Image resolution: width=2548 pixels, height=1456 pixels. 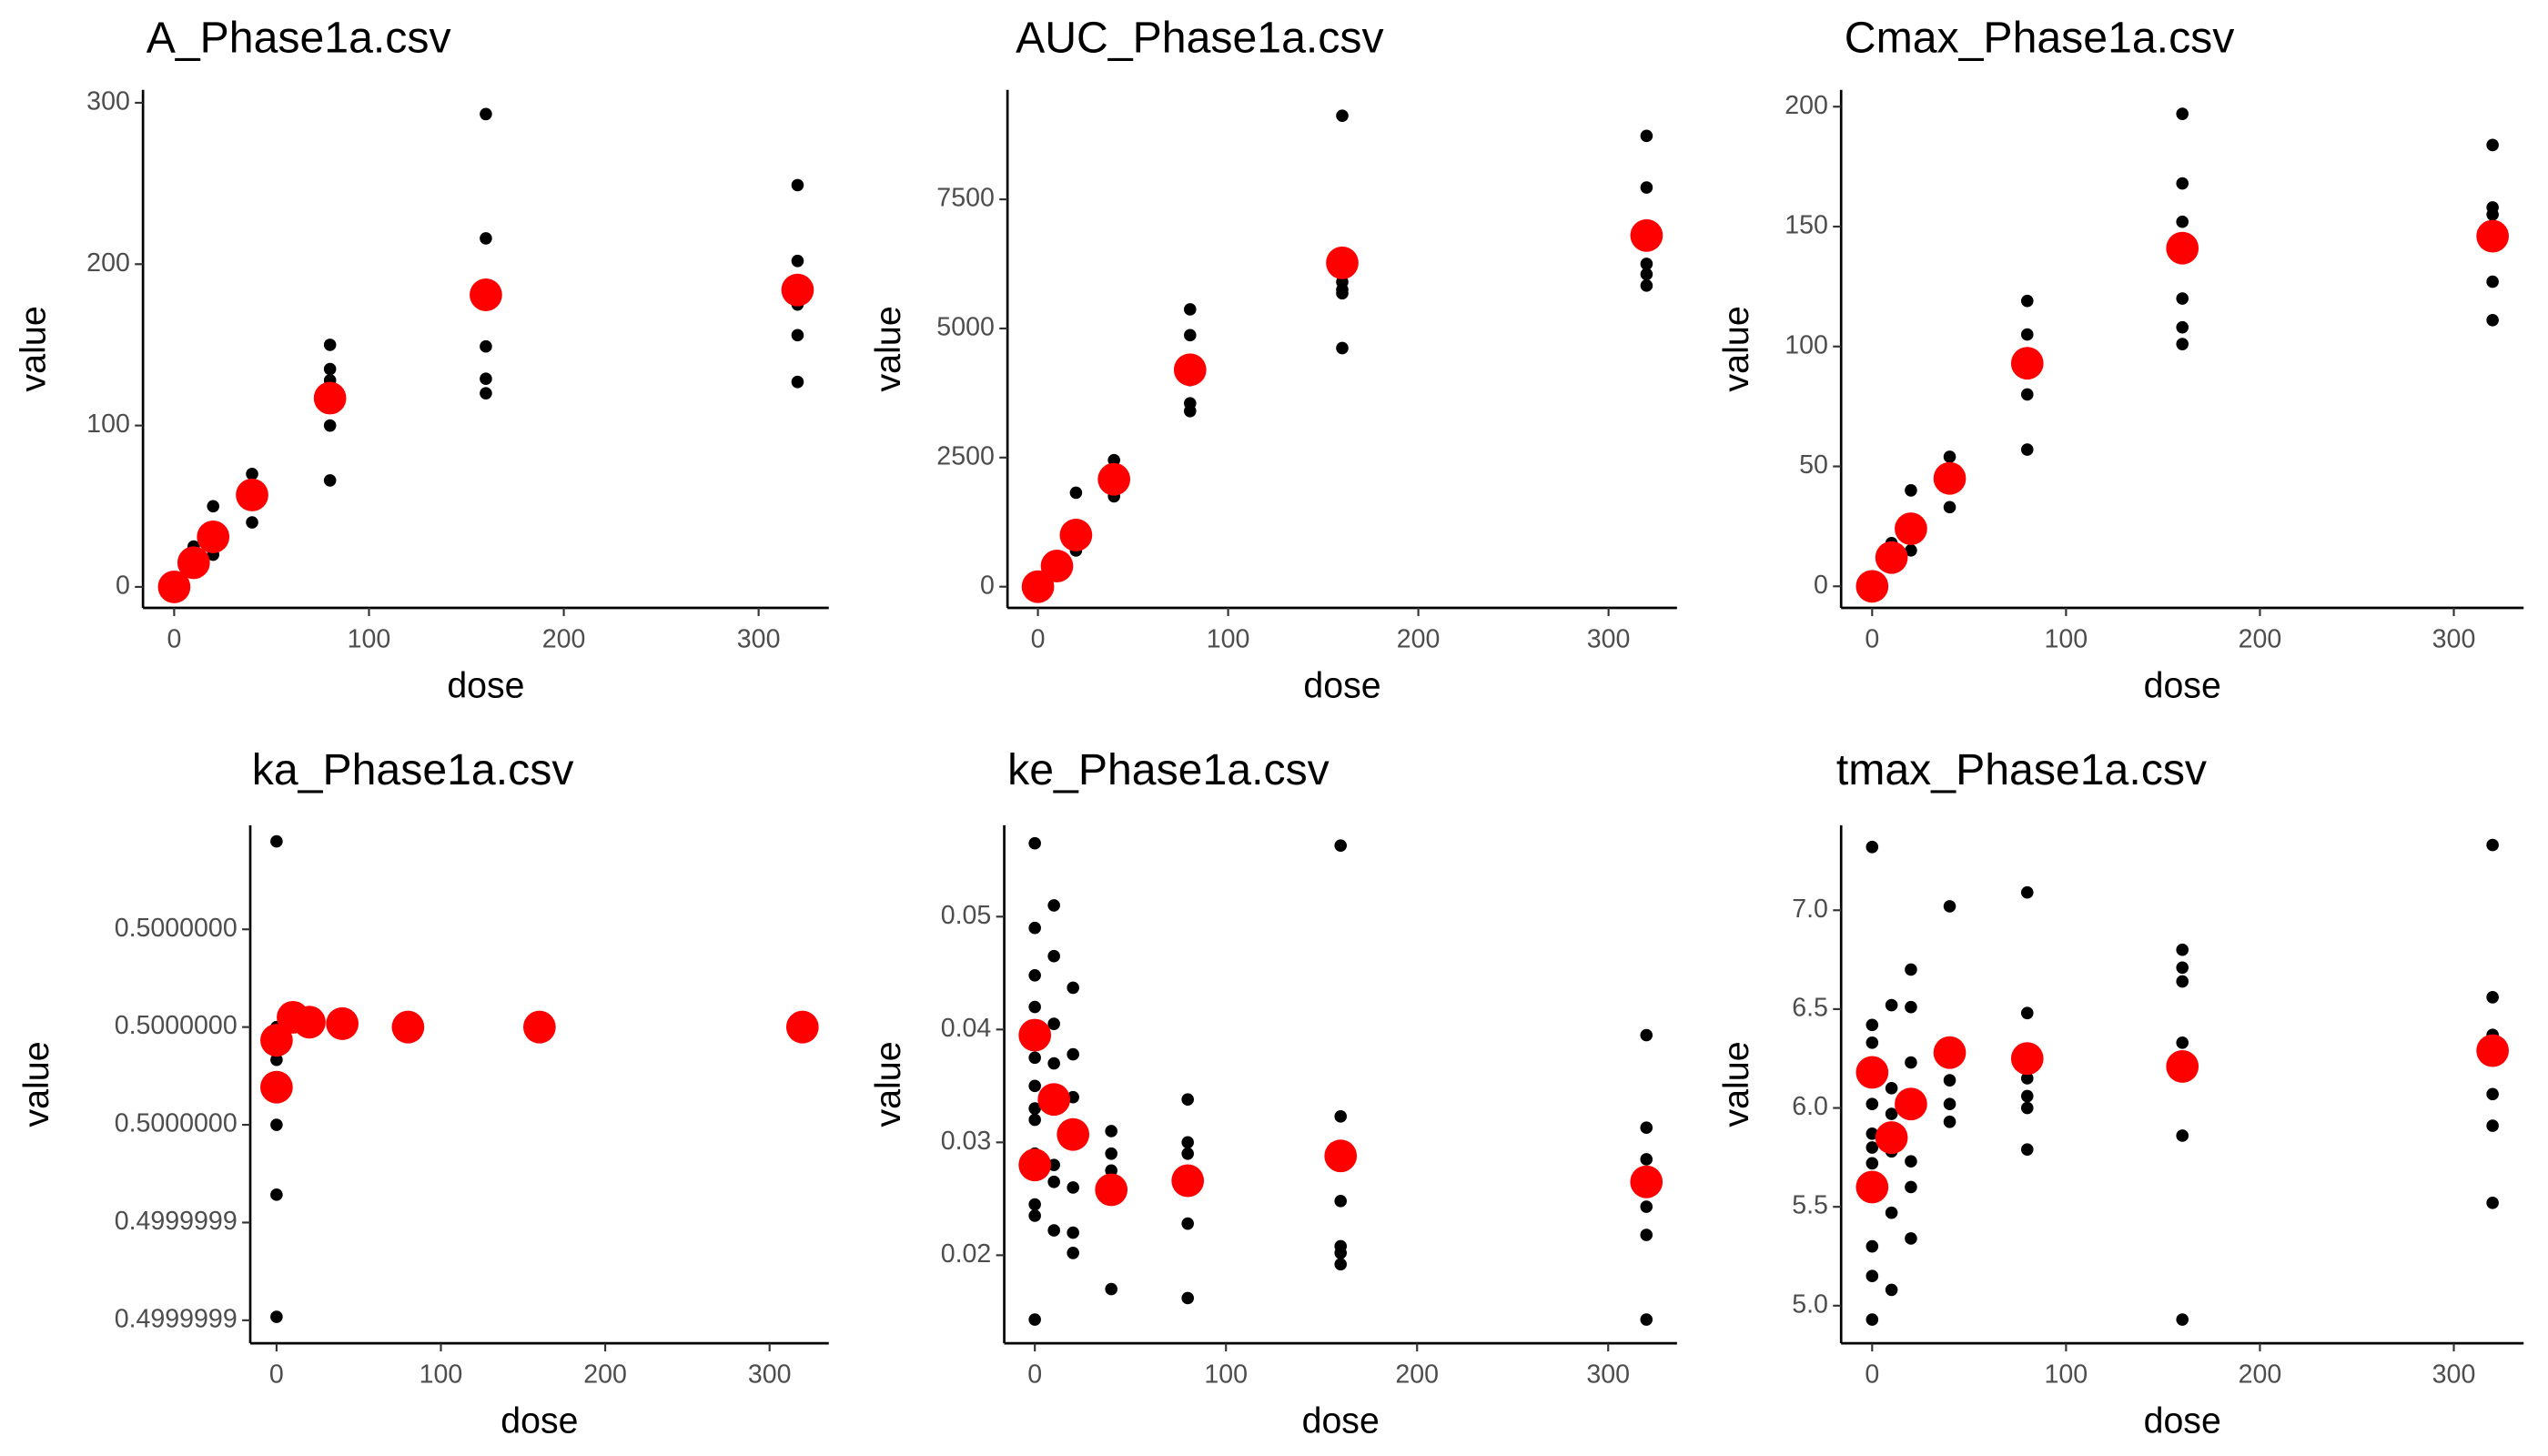 What do you see at coordinates (108, 424) in the screenshot?
I see `y-tick-label: 100` at bounding box center [108, 424].